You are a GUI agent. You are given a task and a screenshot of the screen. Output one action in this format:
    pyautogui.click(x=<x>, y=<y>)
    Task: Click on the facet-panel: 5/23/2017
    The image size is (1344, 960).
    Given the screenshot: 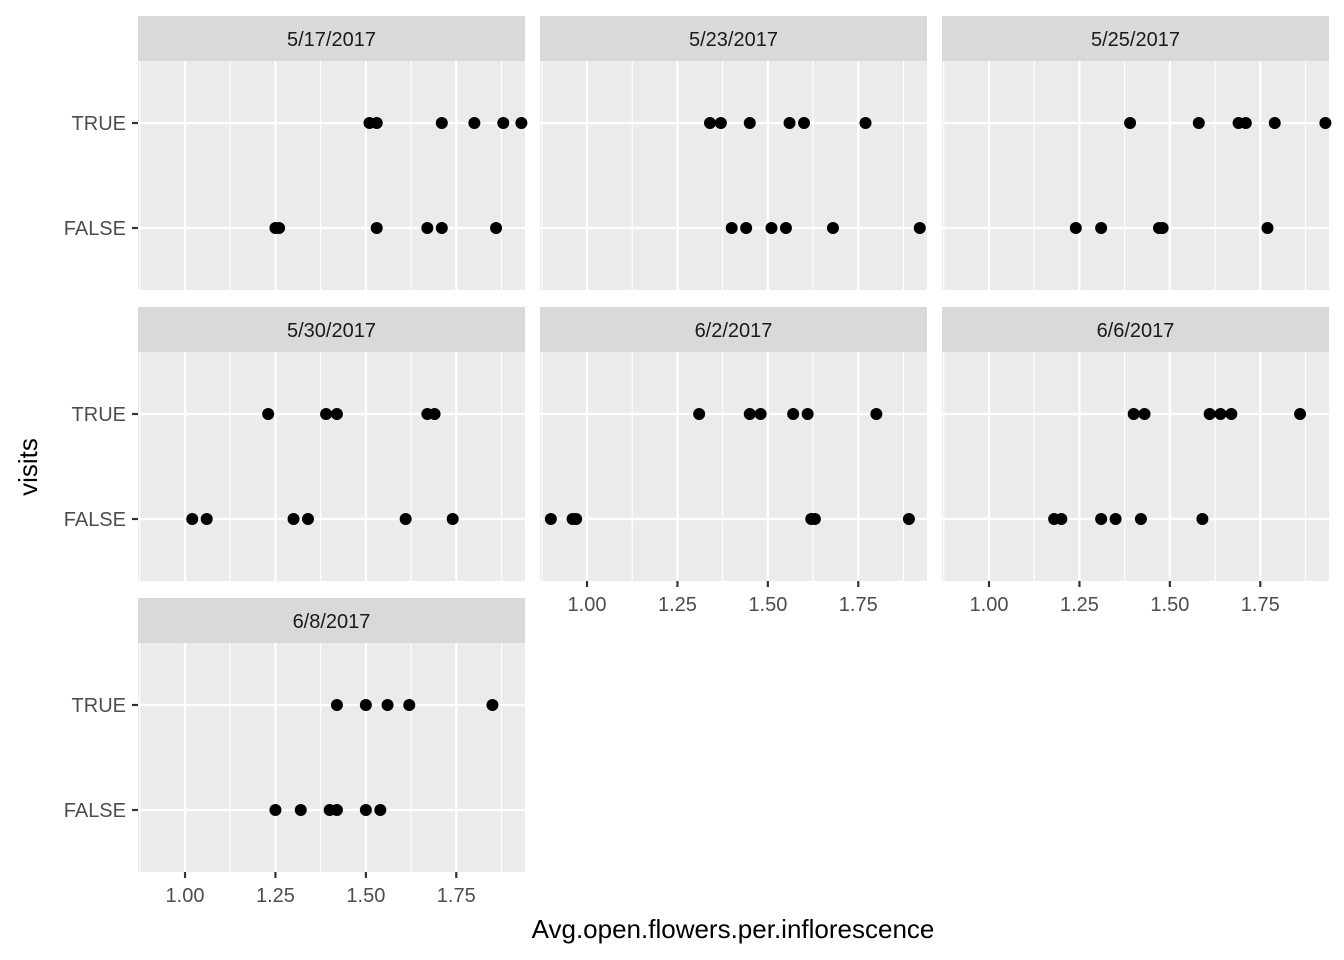 What is the action you would take?
    pyautogui.click(x=733, y=153)
    